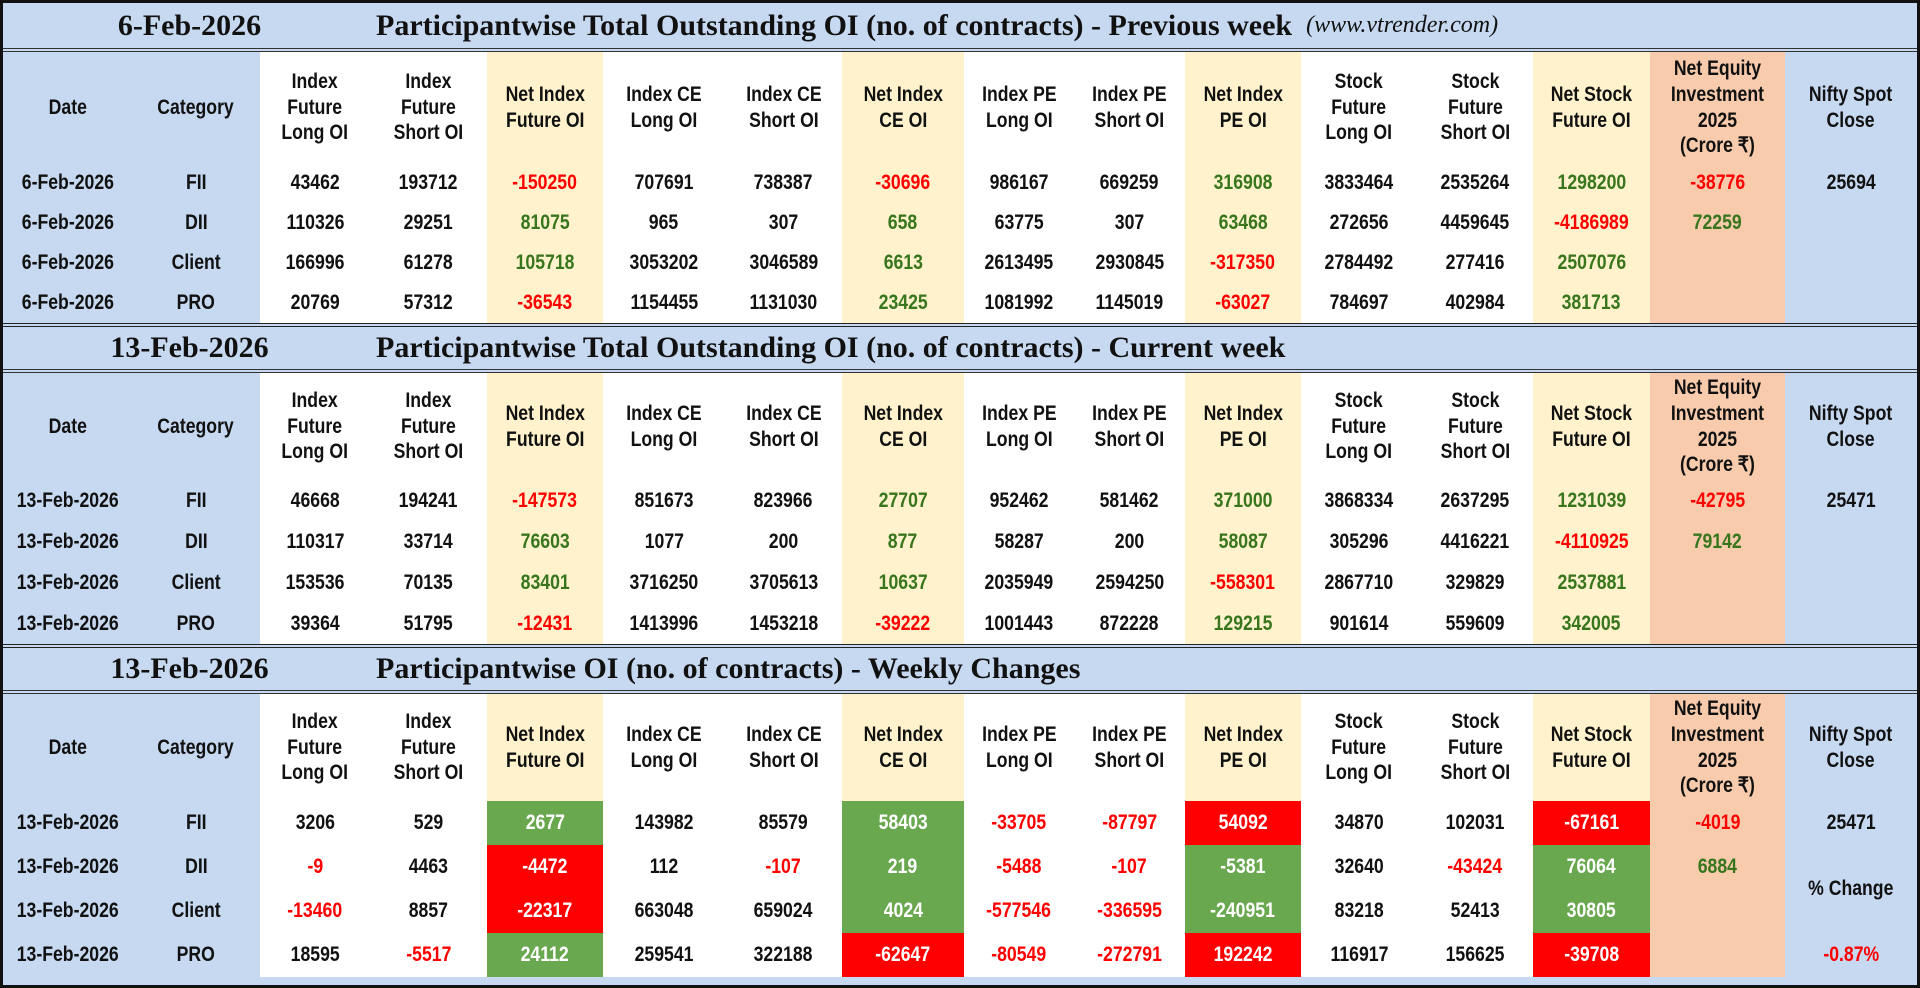 Image resolution: width=1920 pixels, height=988 pixels. What do you see at coordinates (315, 303) in the screenshot?
I see `cell-index-future-long-oi: 20769` at bounding box center [315, 303].